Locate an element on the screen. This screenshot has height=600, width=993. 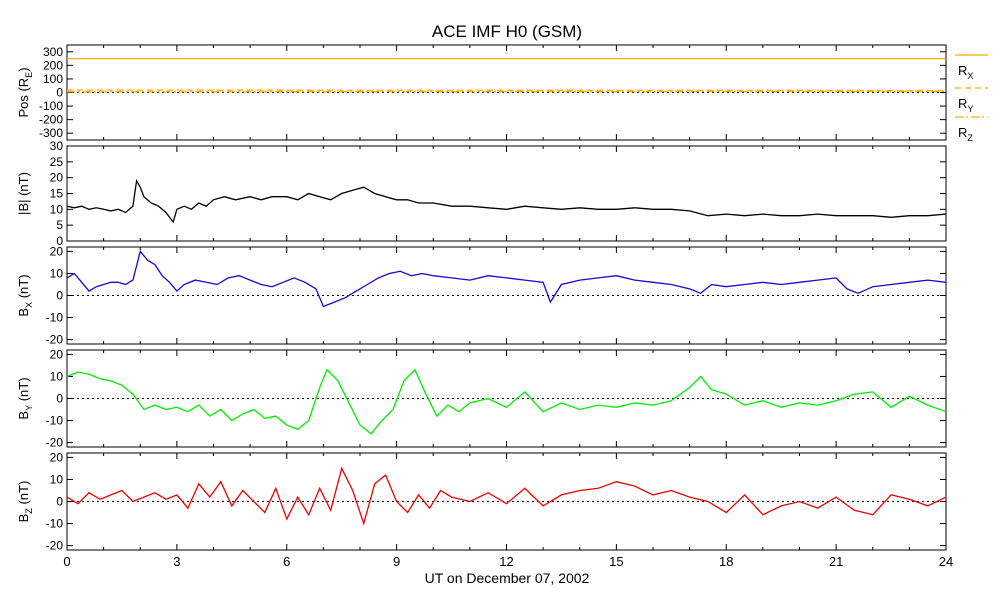
legend-sub: X is located at coordinates (970, 76).